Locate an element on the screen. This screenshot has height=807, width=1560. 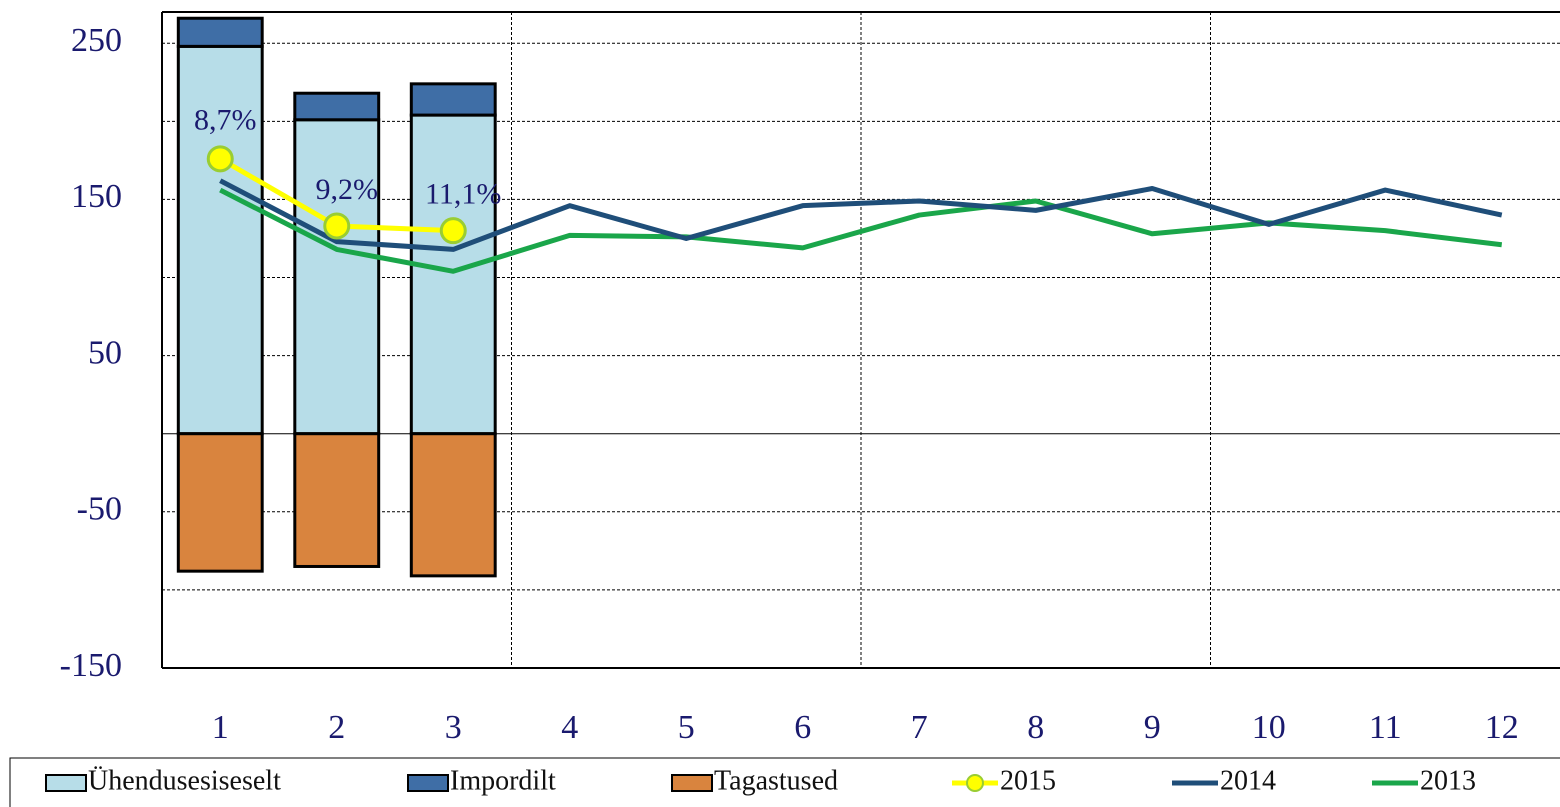
x-tick-label: 10 is located at coordinates (1269, 727).